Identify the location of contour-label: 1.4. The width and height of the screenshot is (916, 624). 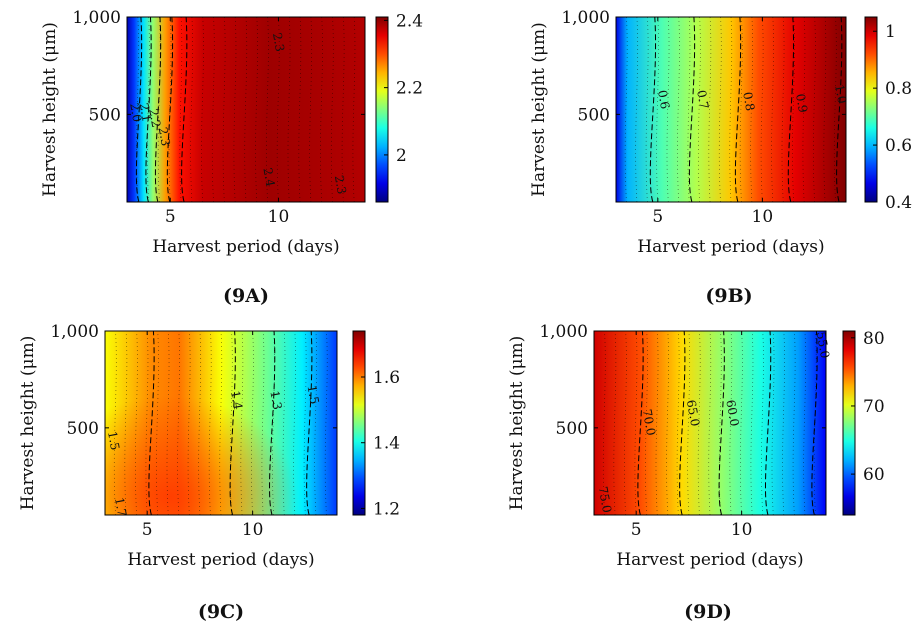
(236, 401).